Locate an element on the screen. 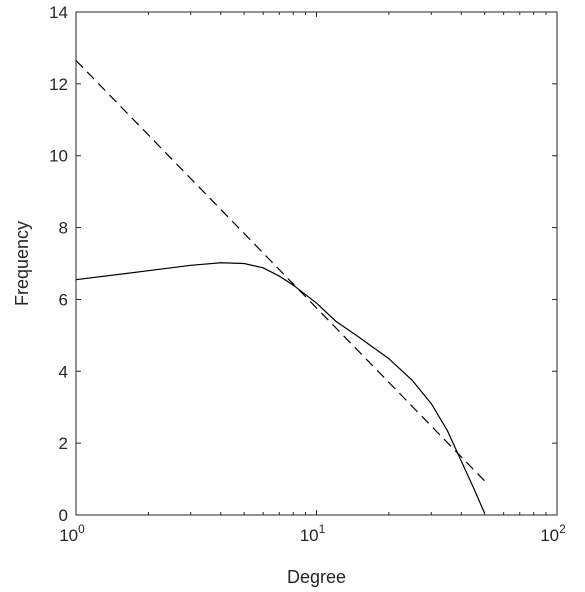 Image resolution: width=585 pixels, height=592 pixels. y-tick-label: 12 is located at coordinates (58, 84).